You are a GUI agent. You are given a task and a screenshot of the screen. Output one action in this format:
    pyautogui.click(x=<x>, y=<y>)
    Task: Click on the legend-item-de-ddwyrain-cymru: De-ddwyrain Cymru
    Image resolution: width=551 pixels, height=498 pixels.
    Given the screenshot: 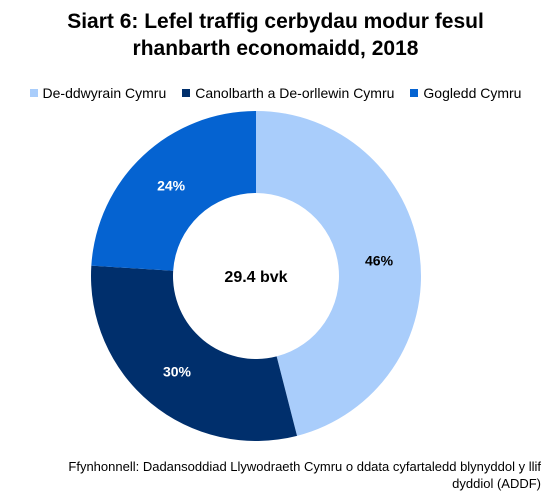 What is the action you would take?
    pyautogui.click(x=98, y=93)
    